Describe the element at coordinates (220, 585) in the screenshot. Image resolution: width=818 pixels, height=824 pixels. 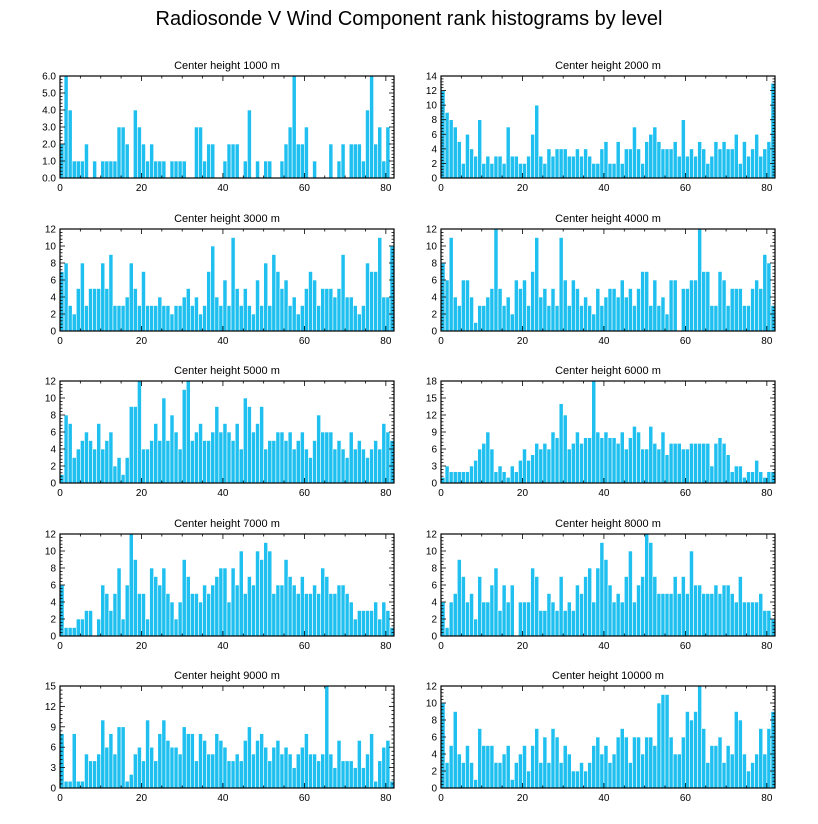
I see `histogram-panel: Center height 7000 m 0 20 40 60 80 0 2 4 6 8 10 12` at that location.